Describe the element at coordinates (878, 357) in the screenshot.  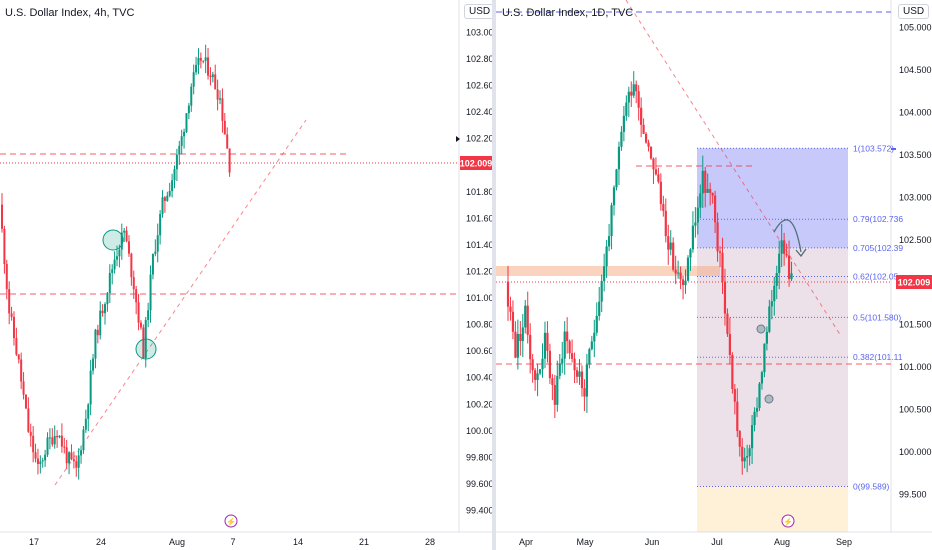
I see `fib-level-label: 0.382(101.11` at that location.